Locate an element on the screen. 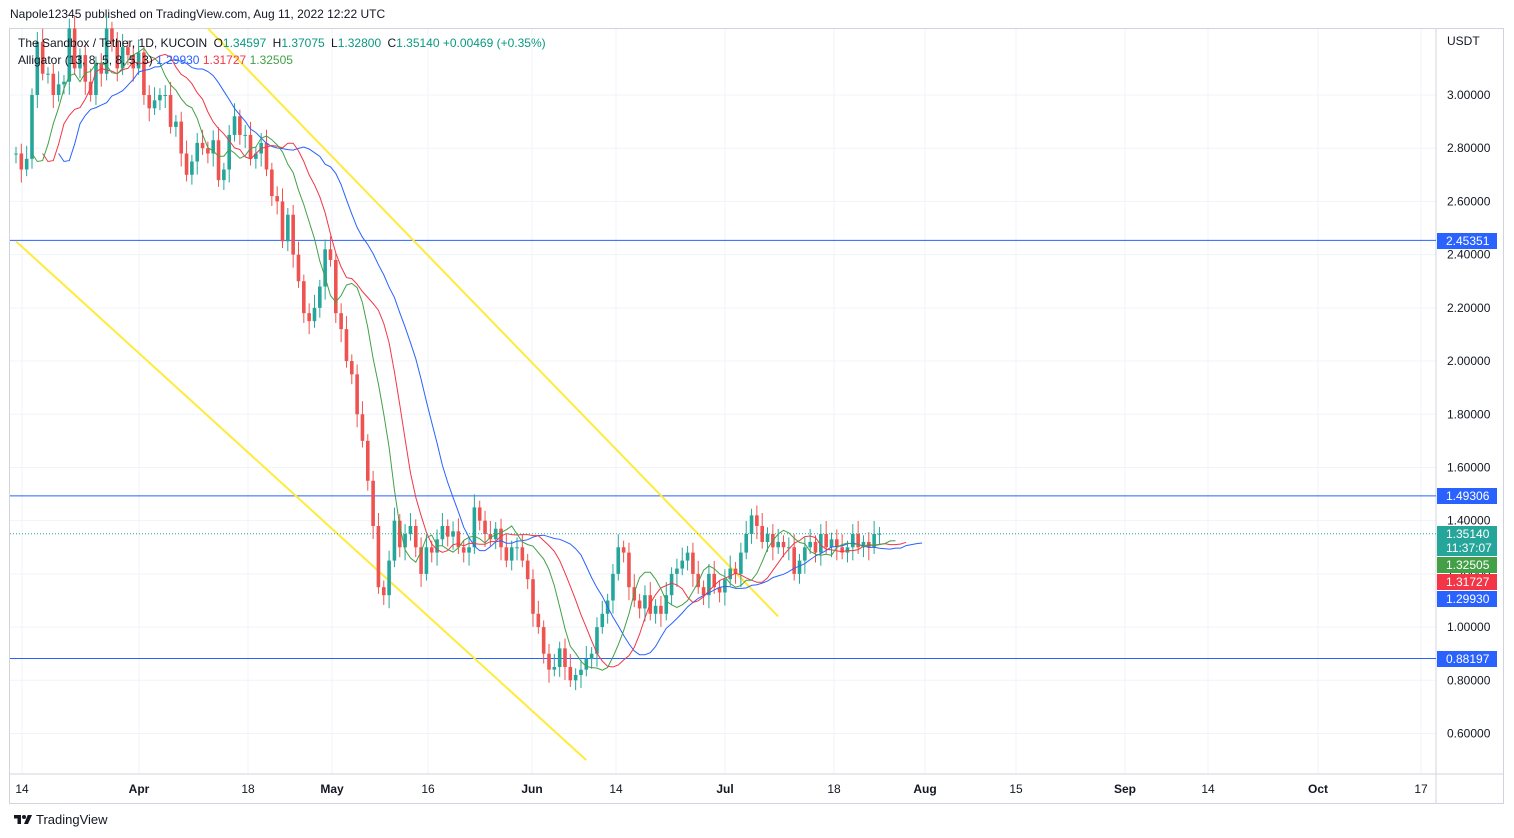 The image size is (1514, 838). low-value: 1.32800 is located at coordinates (359, 43).